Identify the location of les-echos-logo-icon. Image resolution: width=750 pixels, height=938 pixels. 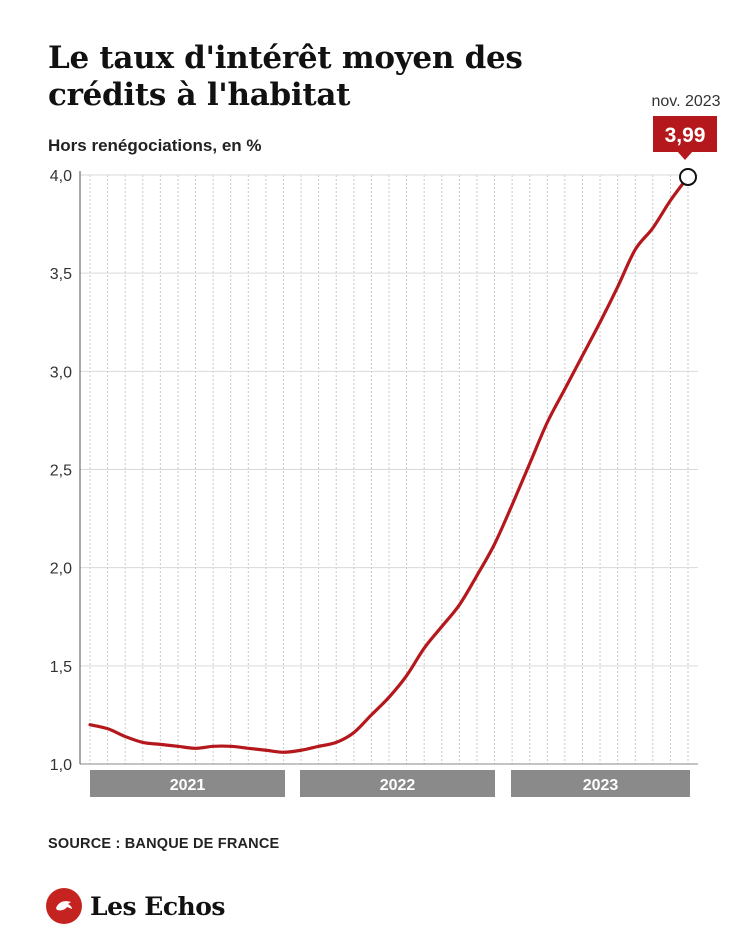
(64, 906).